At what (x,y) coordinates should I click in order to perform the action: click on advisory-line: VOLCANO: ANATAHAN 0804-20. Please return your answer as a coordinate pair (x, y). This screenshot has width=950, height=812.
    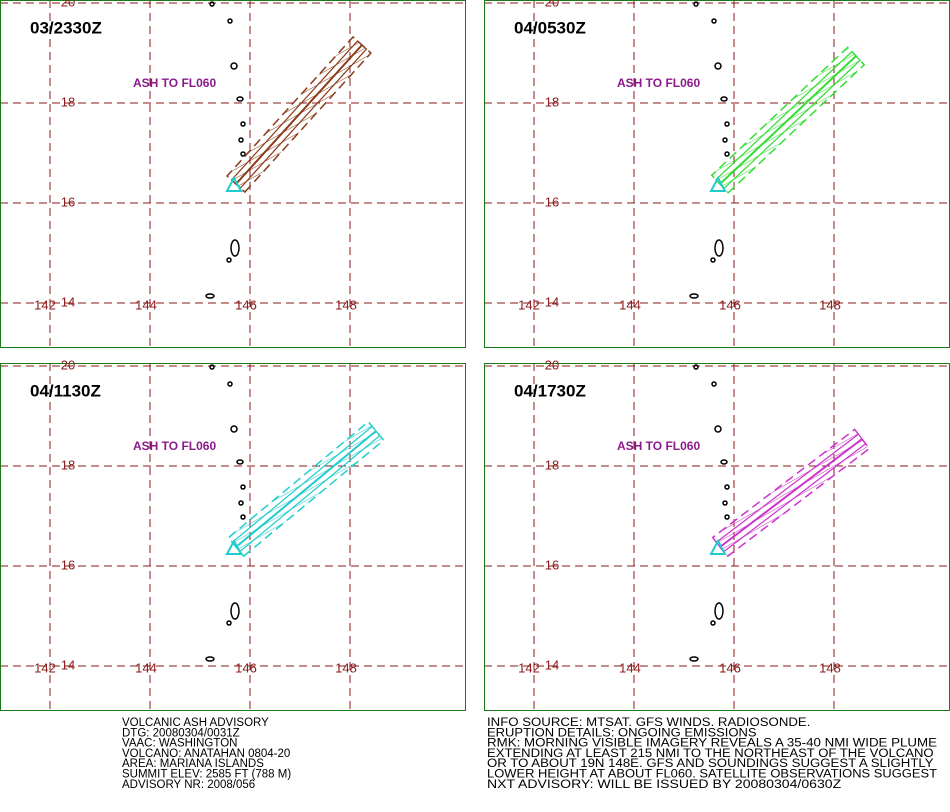
    Looking at the image, I should click on (206, 754).